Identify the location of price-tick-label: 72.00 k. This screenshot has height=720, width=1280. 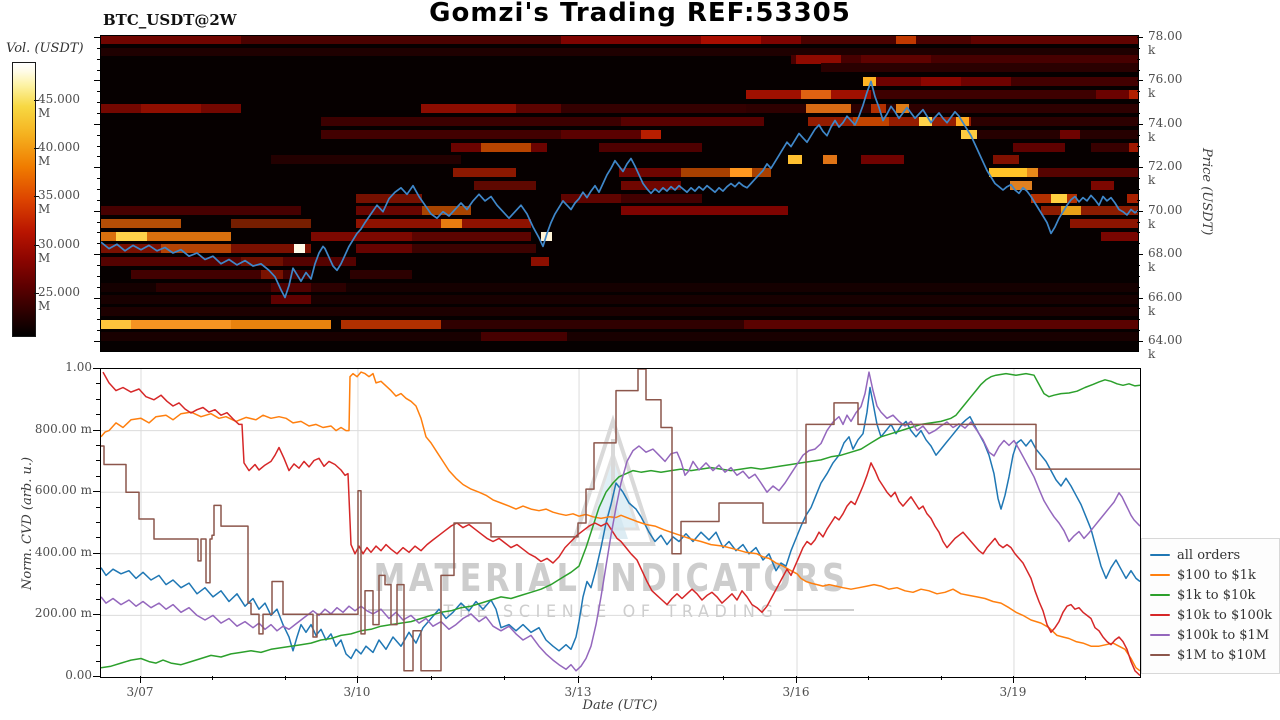
(1165, 173).